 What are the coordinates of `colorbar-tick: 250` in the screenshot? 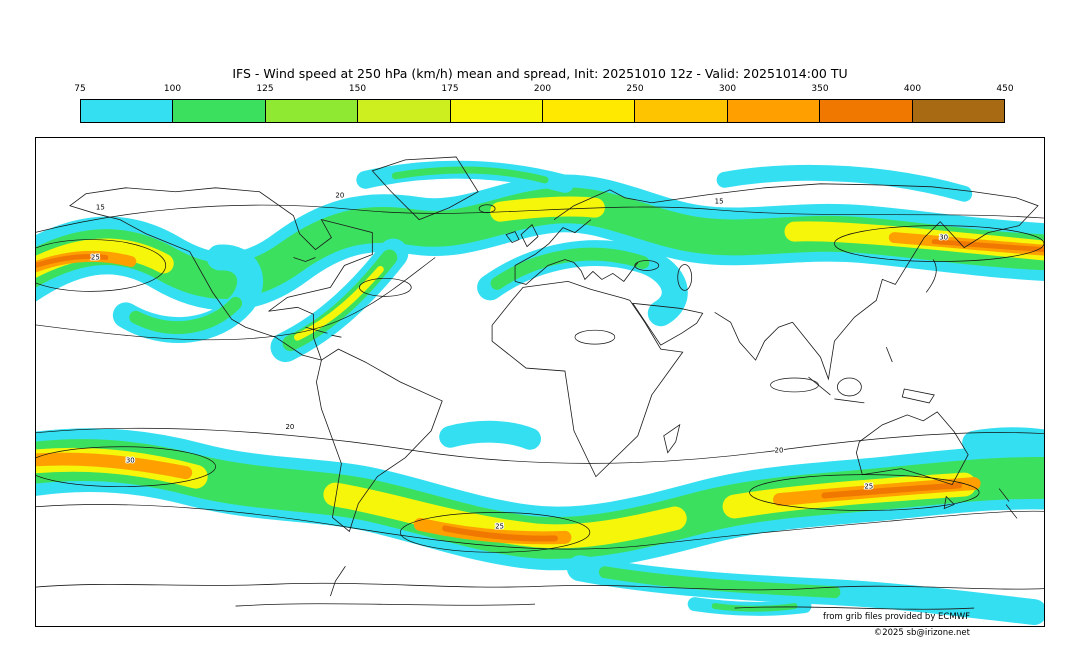 It's located at (635, 89).